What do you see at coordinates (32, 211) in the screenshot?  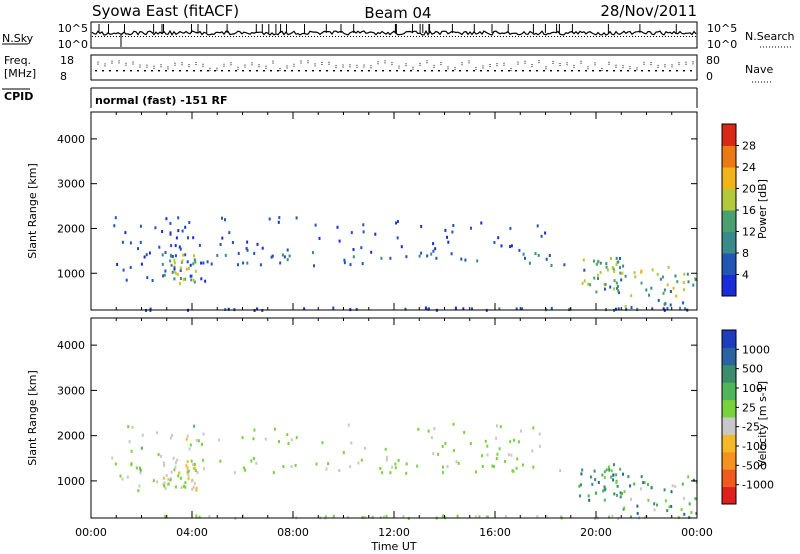 I see `power-ylabel: Slant Range [km]` at bounding box center [32, 211].